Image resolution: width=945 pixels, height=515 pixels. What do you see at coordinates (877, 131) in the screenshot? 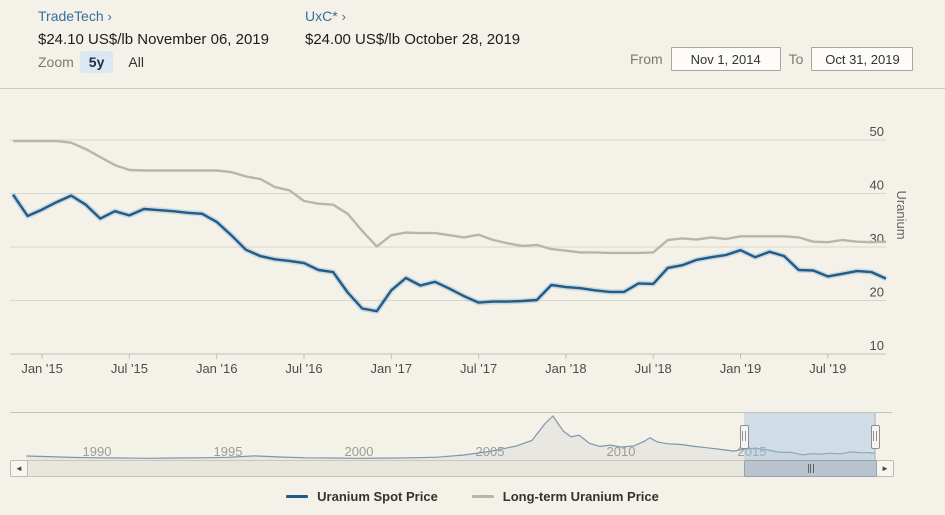
I see `y-axis-tick-label: 50` at bounding box center [877, 131].